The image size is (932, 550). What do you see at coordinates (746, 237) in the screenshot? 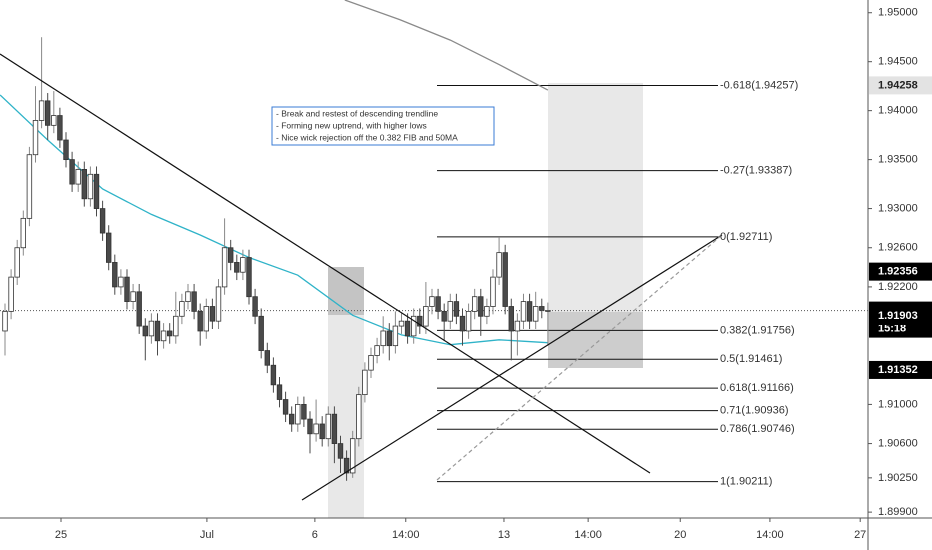
I see `fib-label: 0(1.92711)` at bounding box center [746, 237].